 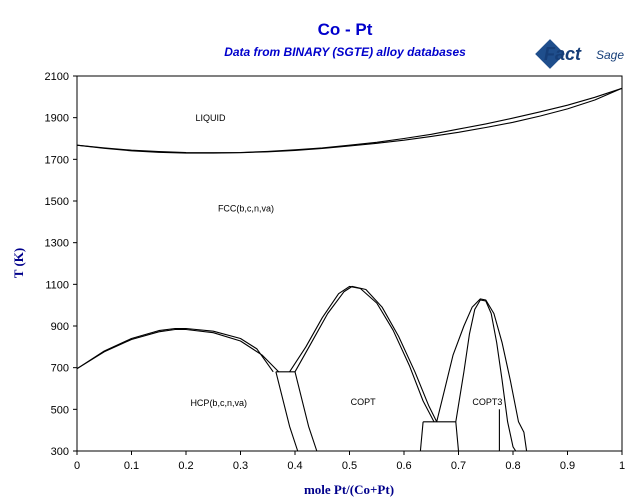 What do you see at coordinates (610, 55) in the screenshot?
I see `logo-wordmark-suffix: Sage` at bounding box center [610, 55].